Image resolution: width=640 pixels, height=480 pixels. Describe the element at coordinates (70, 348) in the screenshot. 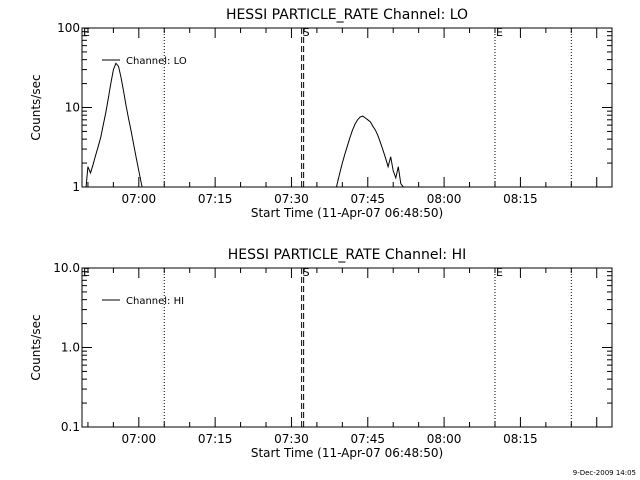

I see `y-tick-label: 1.0` at that location.